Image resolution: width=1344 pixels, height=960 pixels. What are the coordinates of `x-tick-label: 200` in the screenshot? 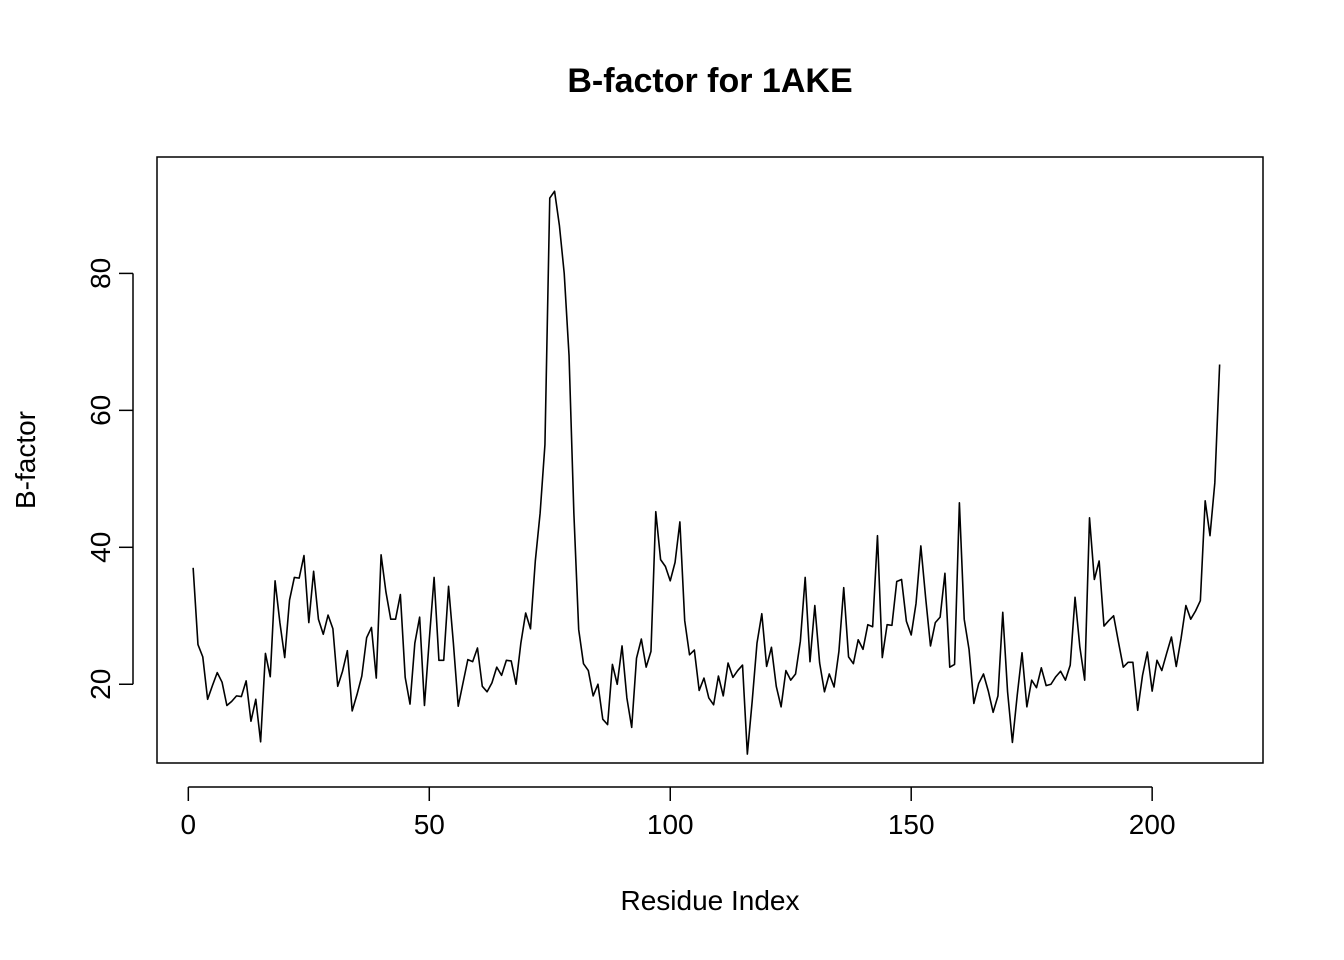 It's located at (1152, 824).